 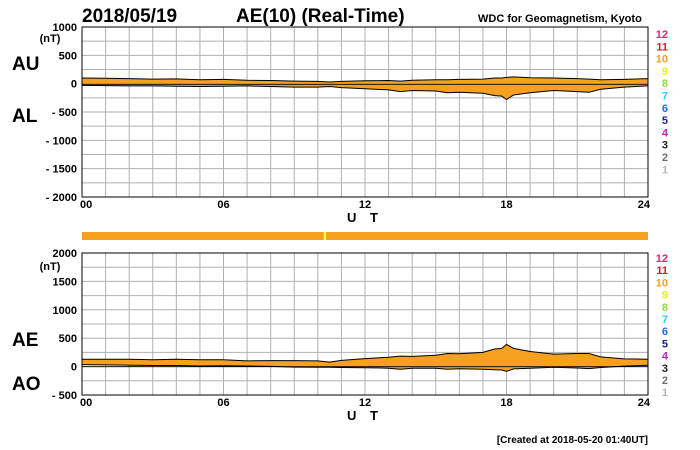 What do you see at coordinates (61, 141) in the screenshot?
I see `y-tick-label: - 1000` at bounding box center [61, 141].